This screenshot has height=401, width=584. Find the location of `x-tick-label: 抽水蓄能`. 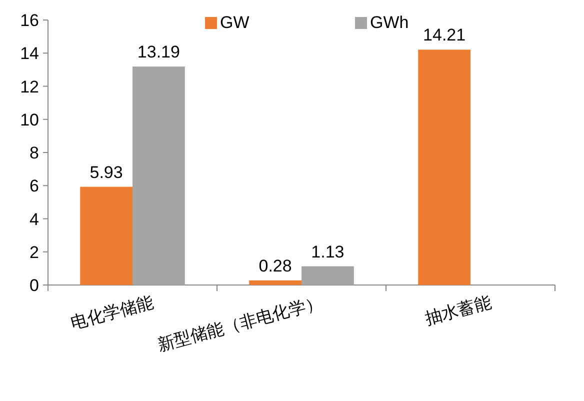

x-tick-label: 抽水蓄能 is located at coordinates (458, 310).